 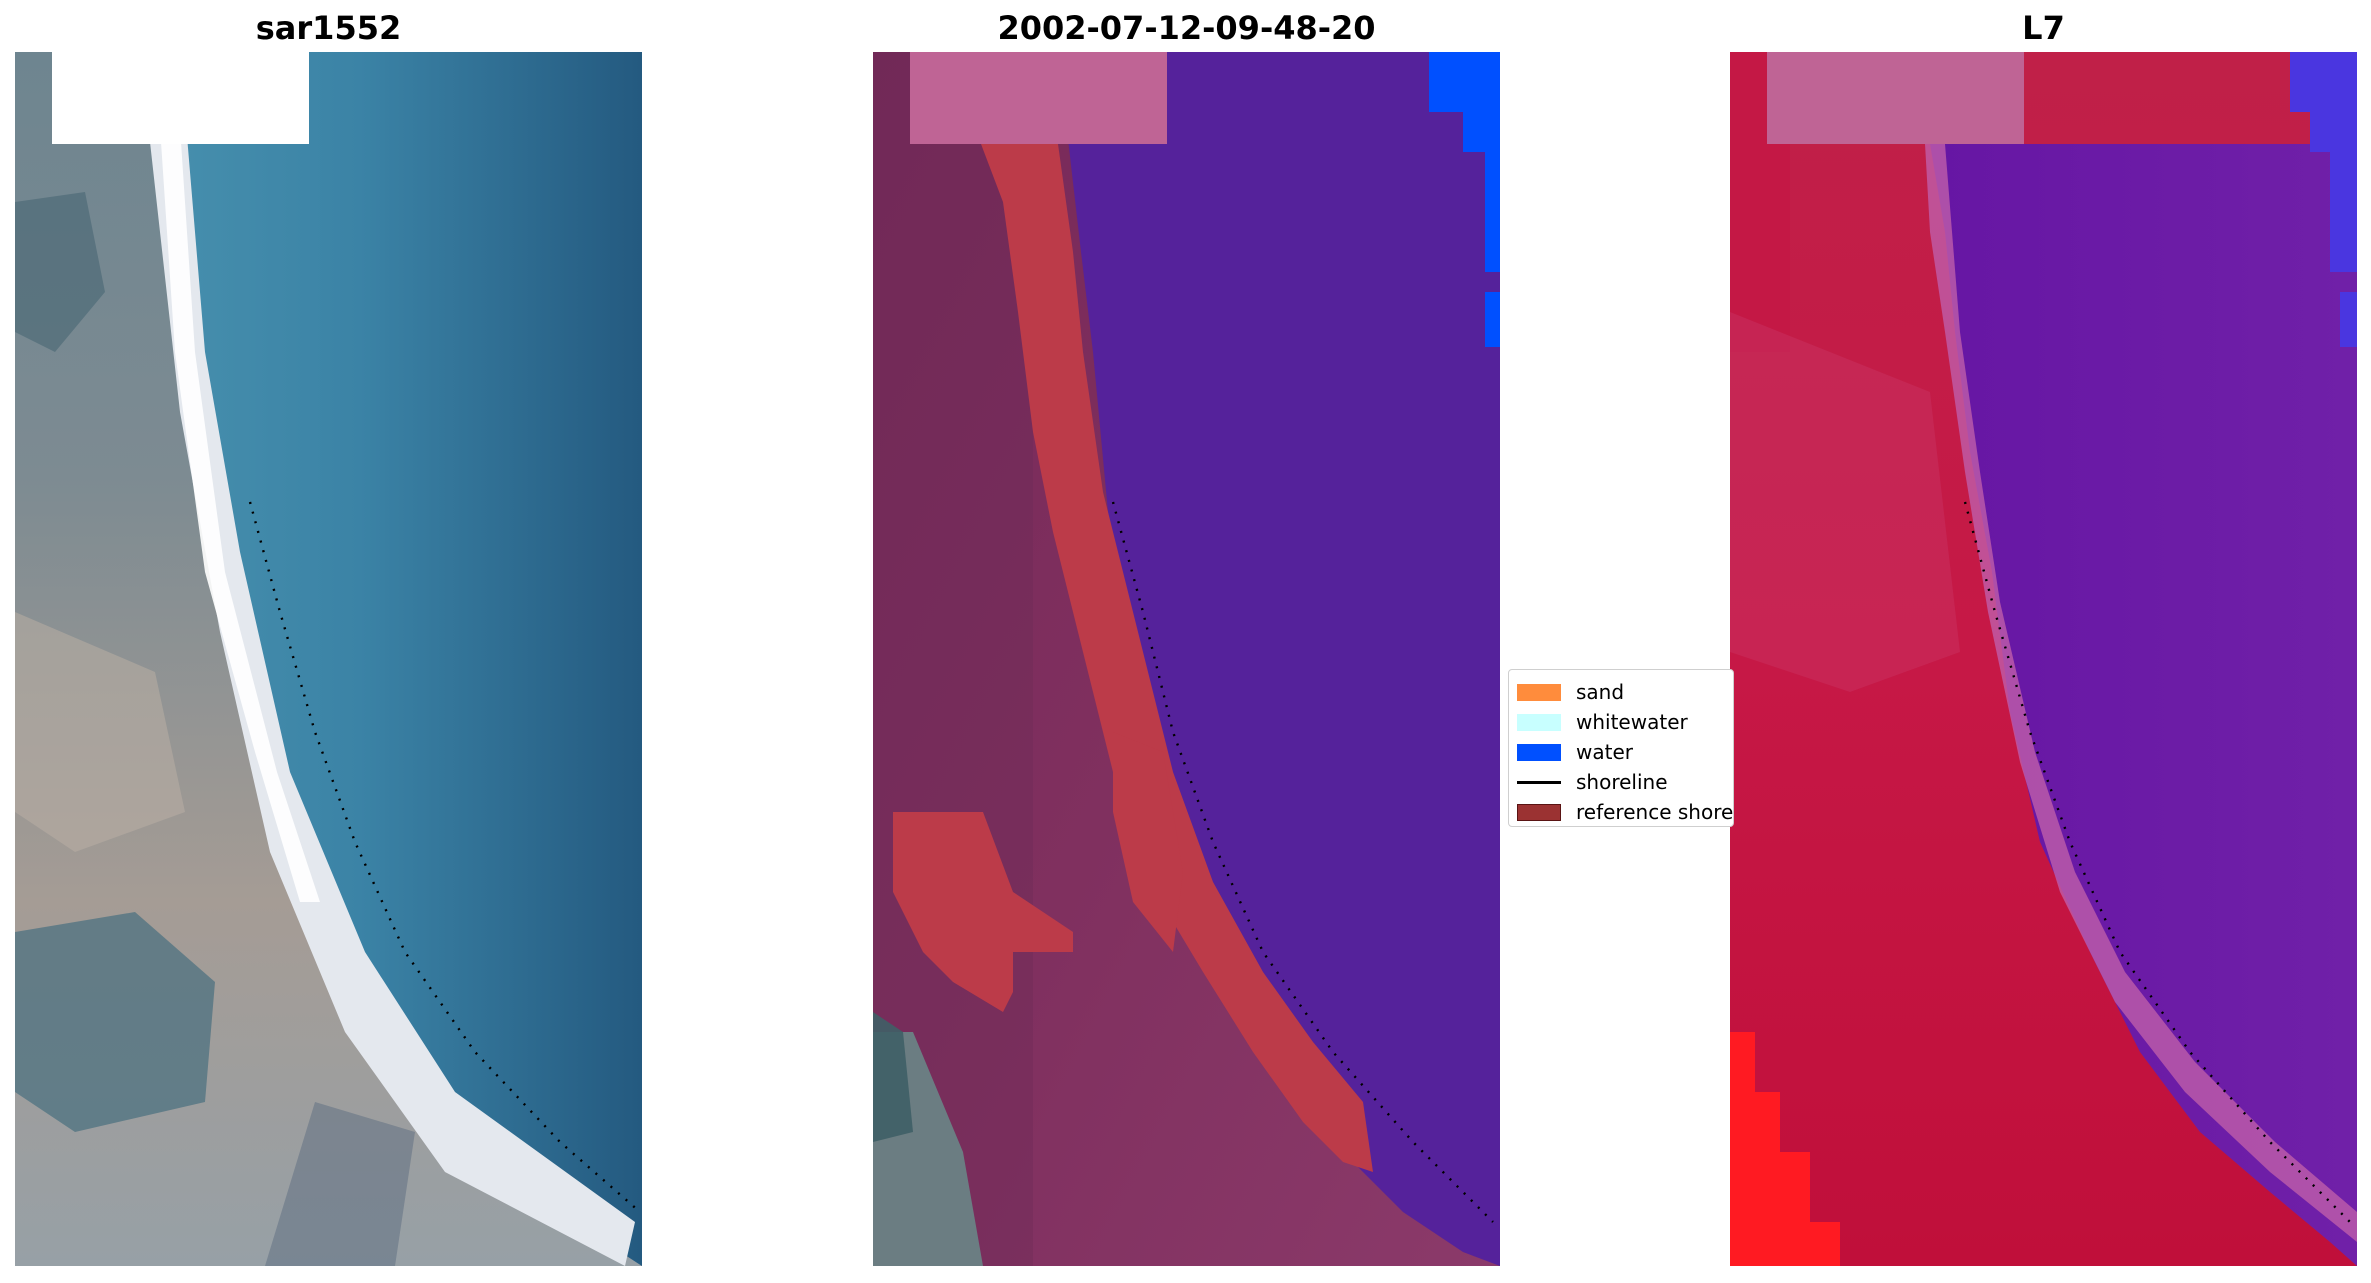 I want to click on bright-red-pixels, so click(x=1785, y=1149).